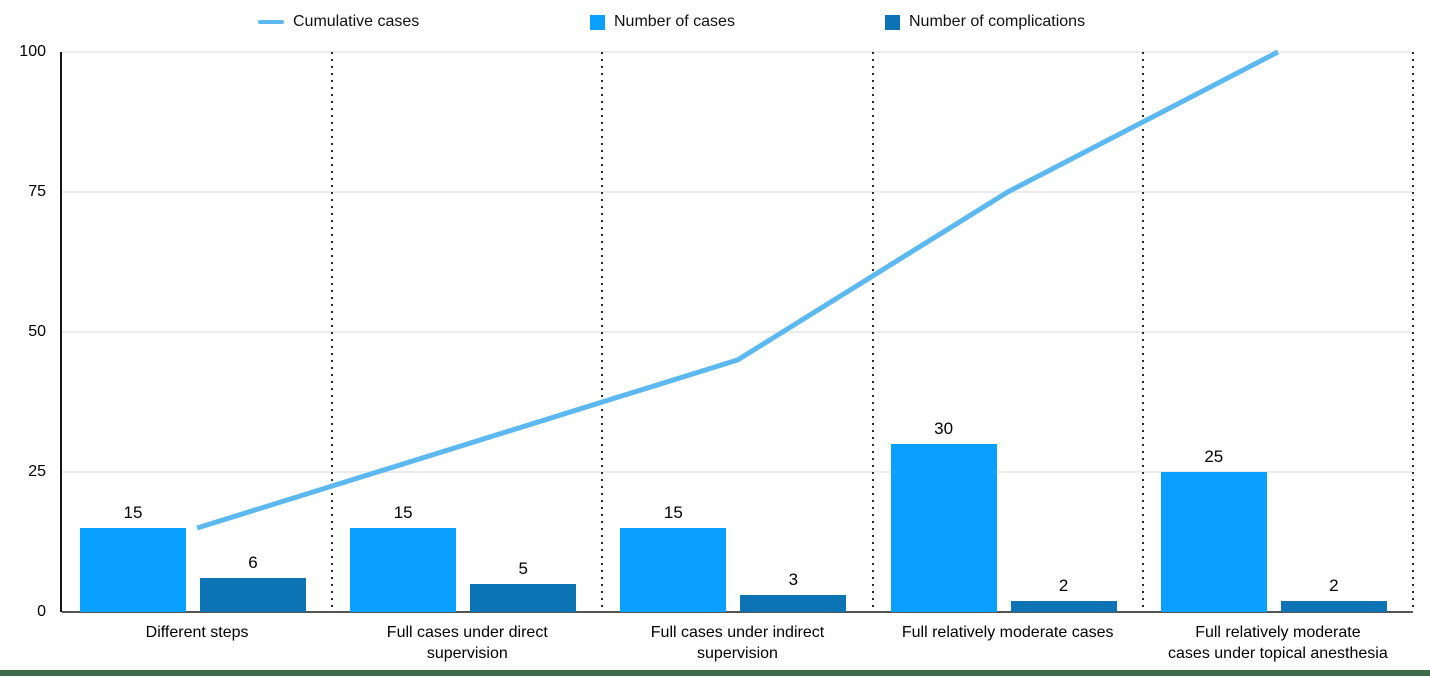 This screenshot has width=1430, height=678. What do you see at coordinates (37, 331) in the screenshot?
I see `y-axis-tick-label: 50` at bounding box center [37, 331].